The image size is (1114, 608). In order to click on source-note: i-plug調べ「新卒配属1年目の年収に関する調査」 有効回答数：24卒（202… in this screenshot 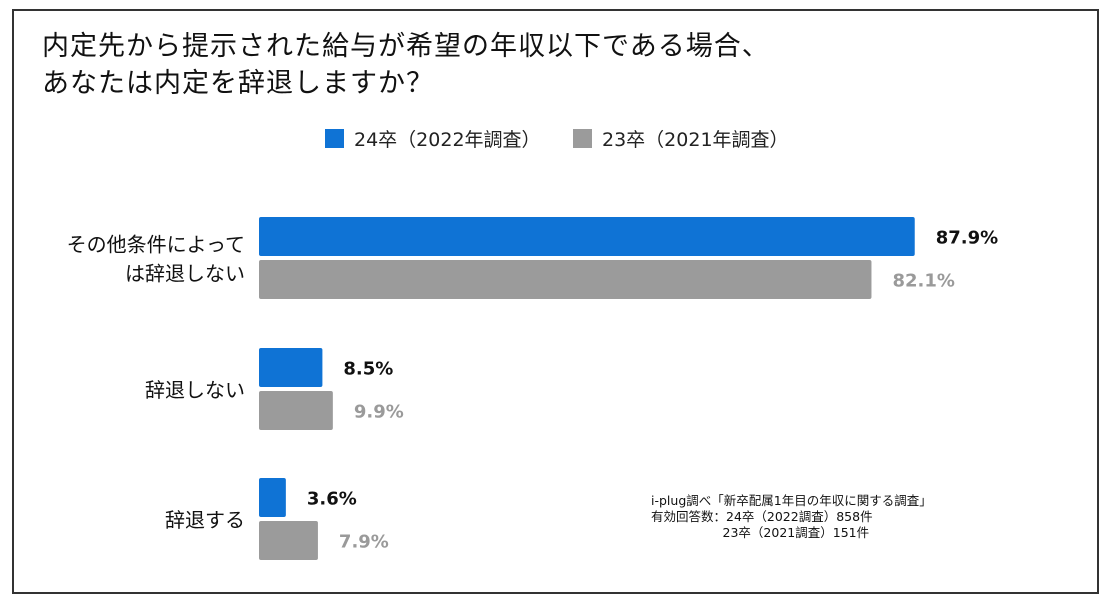, I will do `click(791, 517)`.